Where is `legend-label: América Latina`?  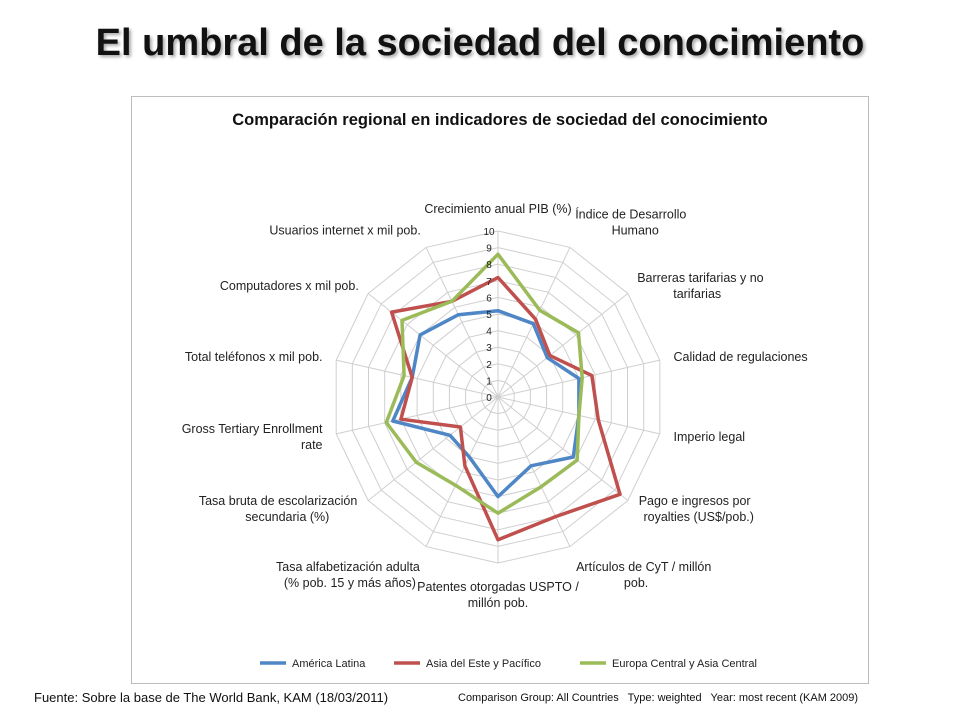 legend-label: América Latina is located at coordinates (329, 664).